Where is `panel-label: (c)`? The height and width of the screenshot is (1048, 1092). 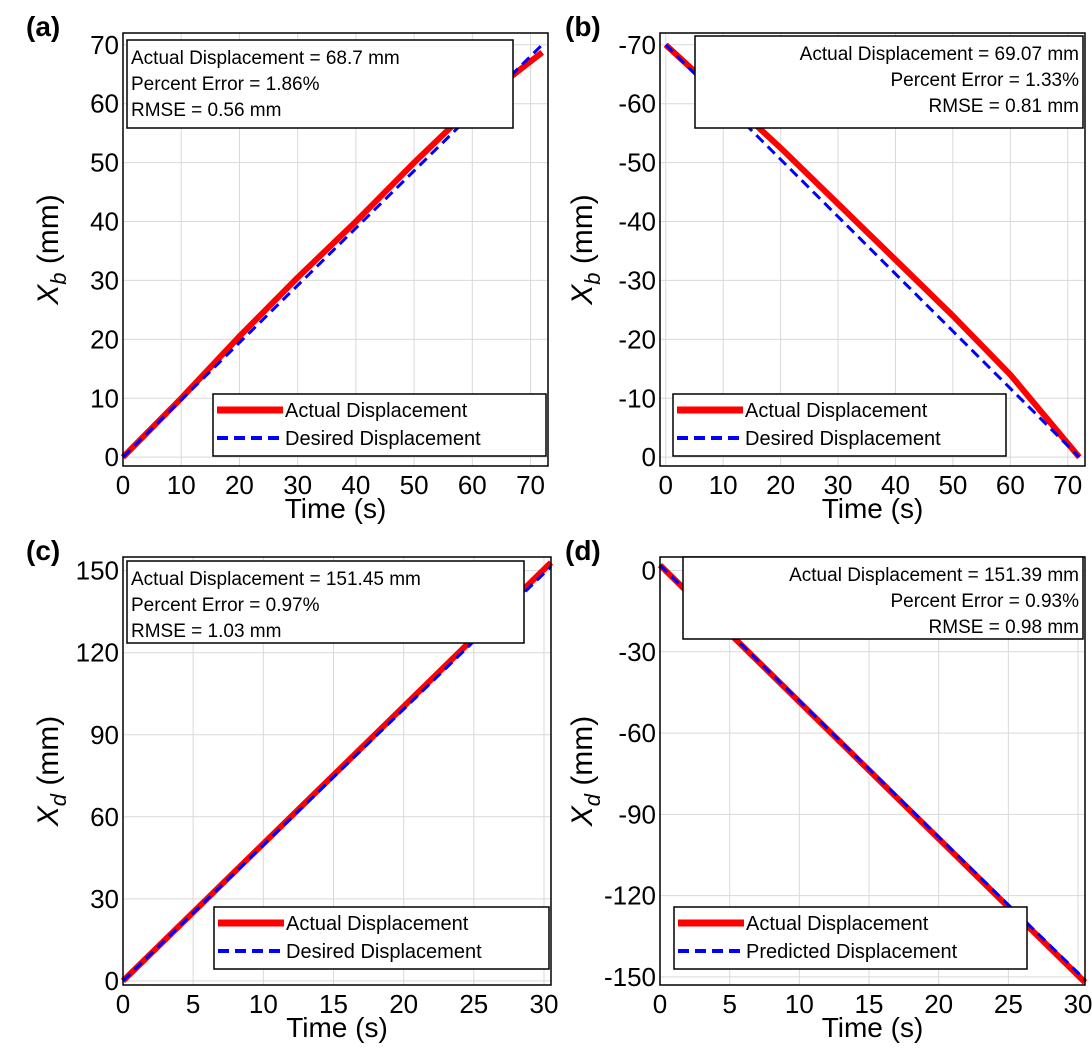
panel-label: (c) is located at coordinates (43, 550).